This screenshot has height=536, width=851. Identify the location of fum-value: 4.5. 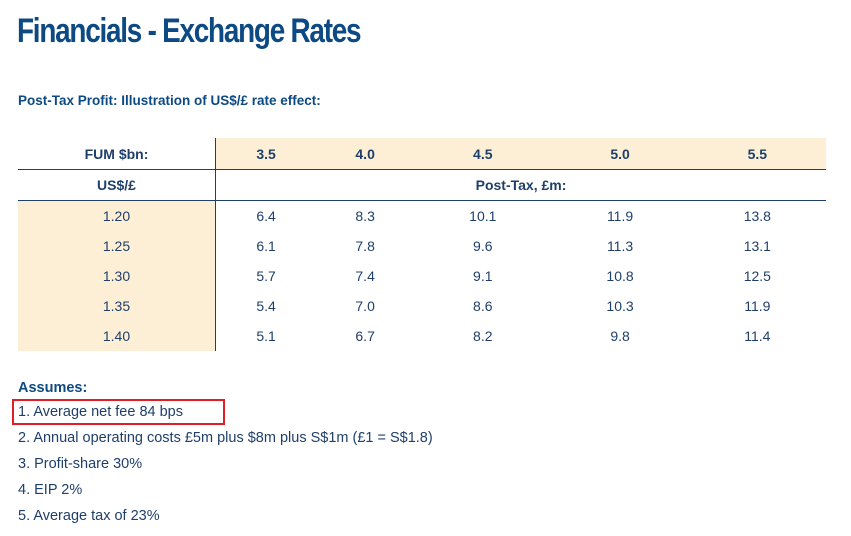
(483, 154).